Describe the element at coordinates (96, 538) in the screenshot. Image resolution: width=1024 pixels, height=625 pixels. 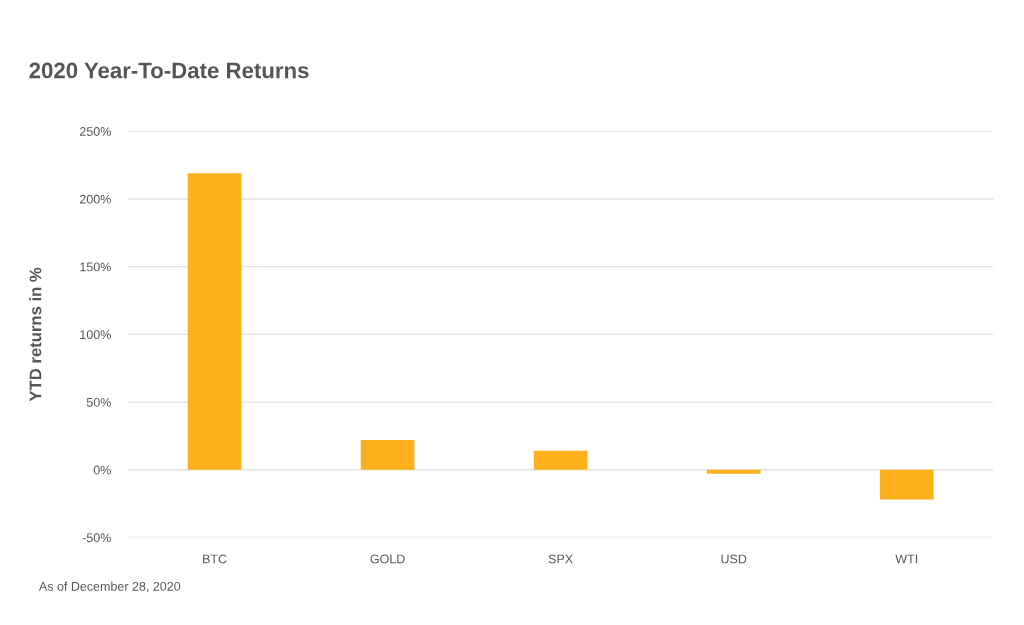
I see `y-tick-label: -50%` at that location.